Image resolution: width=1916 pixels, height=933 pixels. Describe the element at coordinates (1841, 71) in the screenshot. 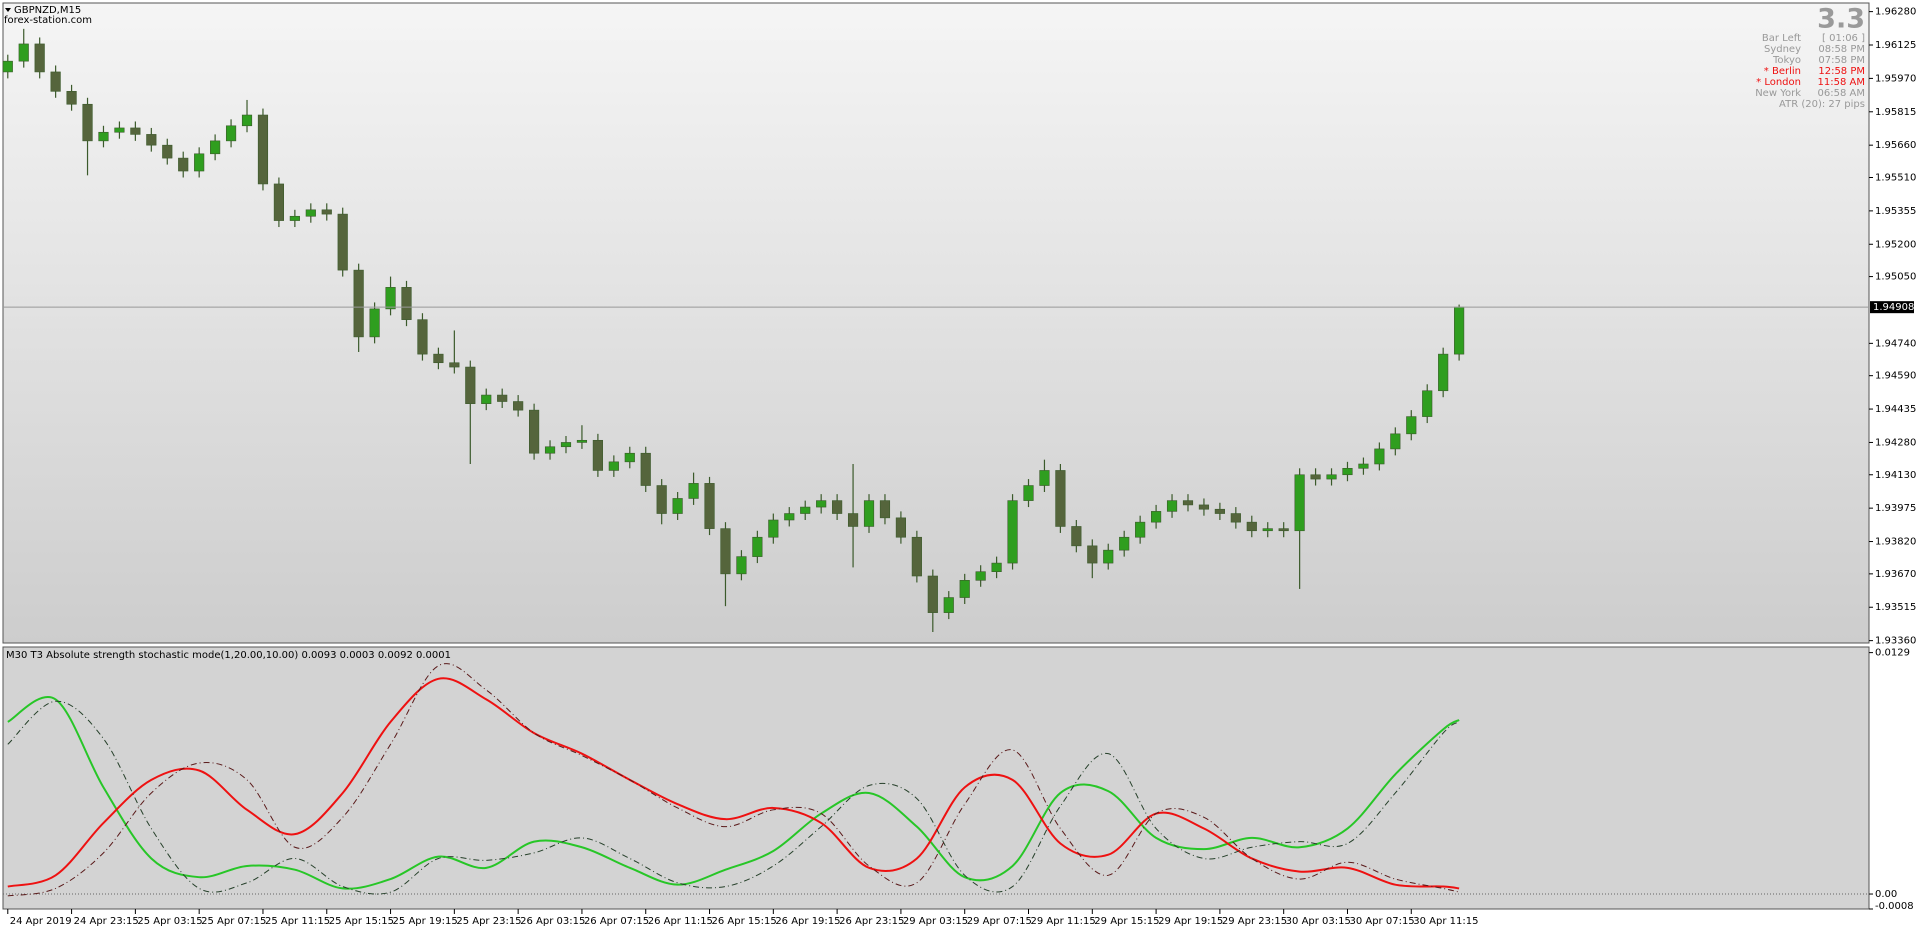

I see `info-value: 12:58 PM` at that location.